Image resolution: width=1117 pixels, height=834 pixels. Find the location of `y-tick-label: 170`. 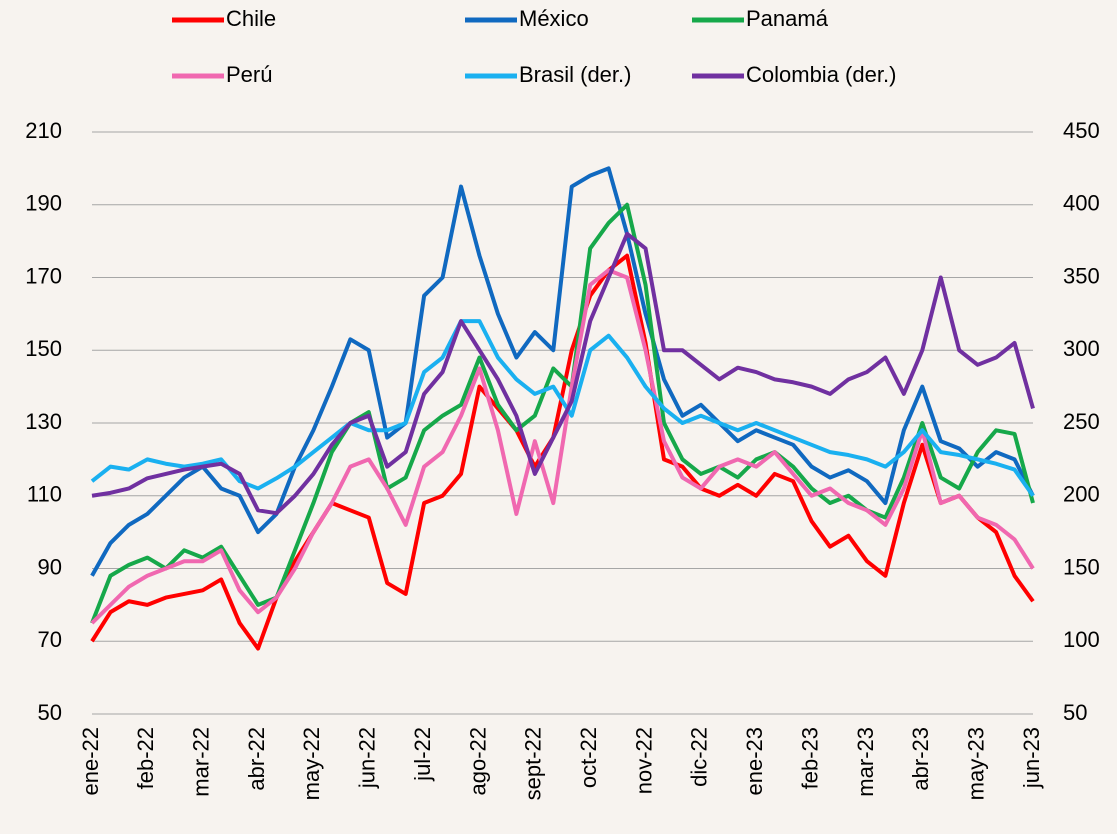

y-tick-label: 170 is located at coordinates (43, 275).